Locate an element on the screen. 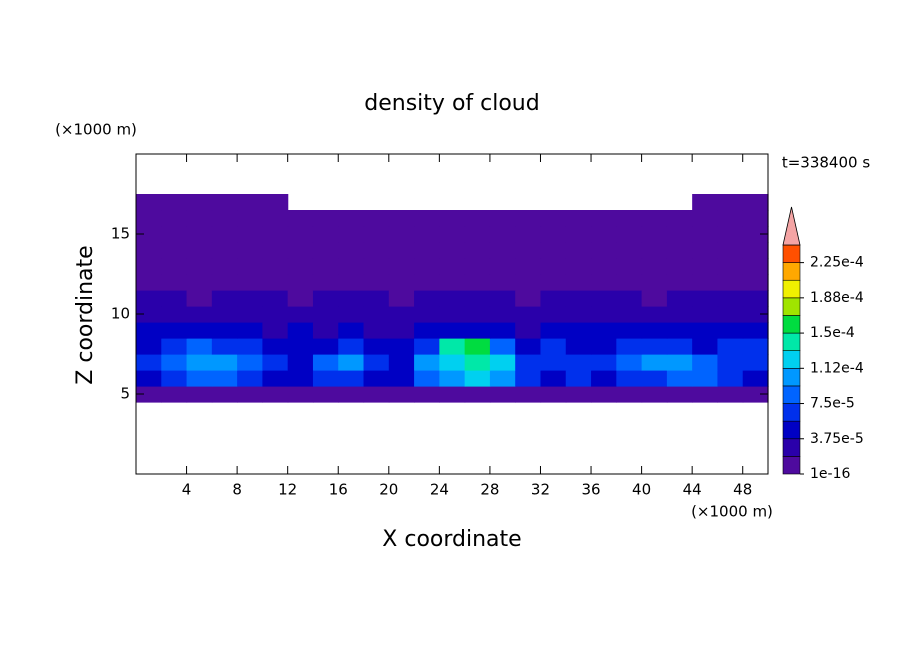  y-tick-label: 5 is located at coordinates (125, 394).